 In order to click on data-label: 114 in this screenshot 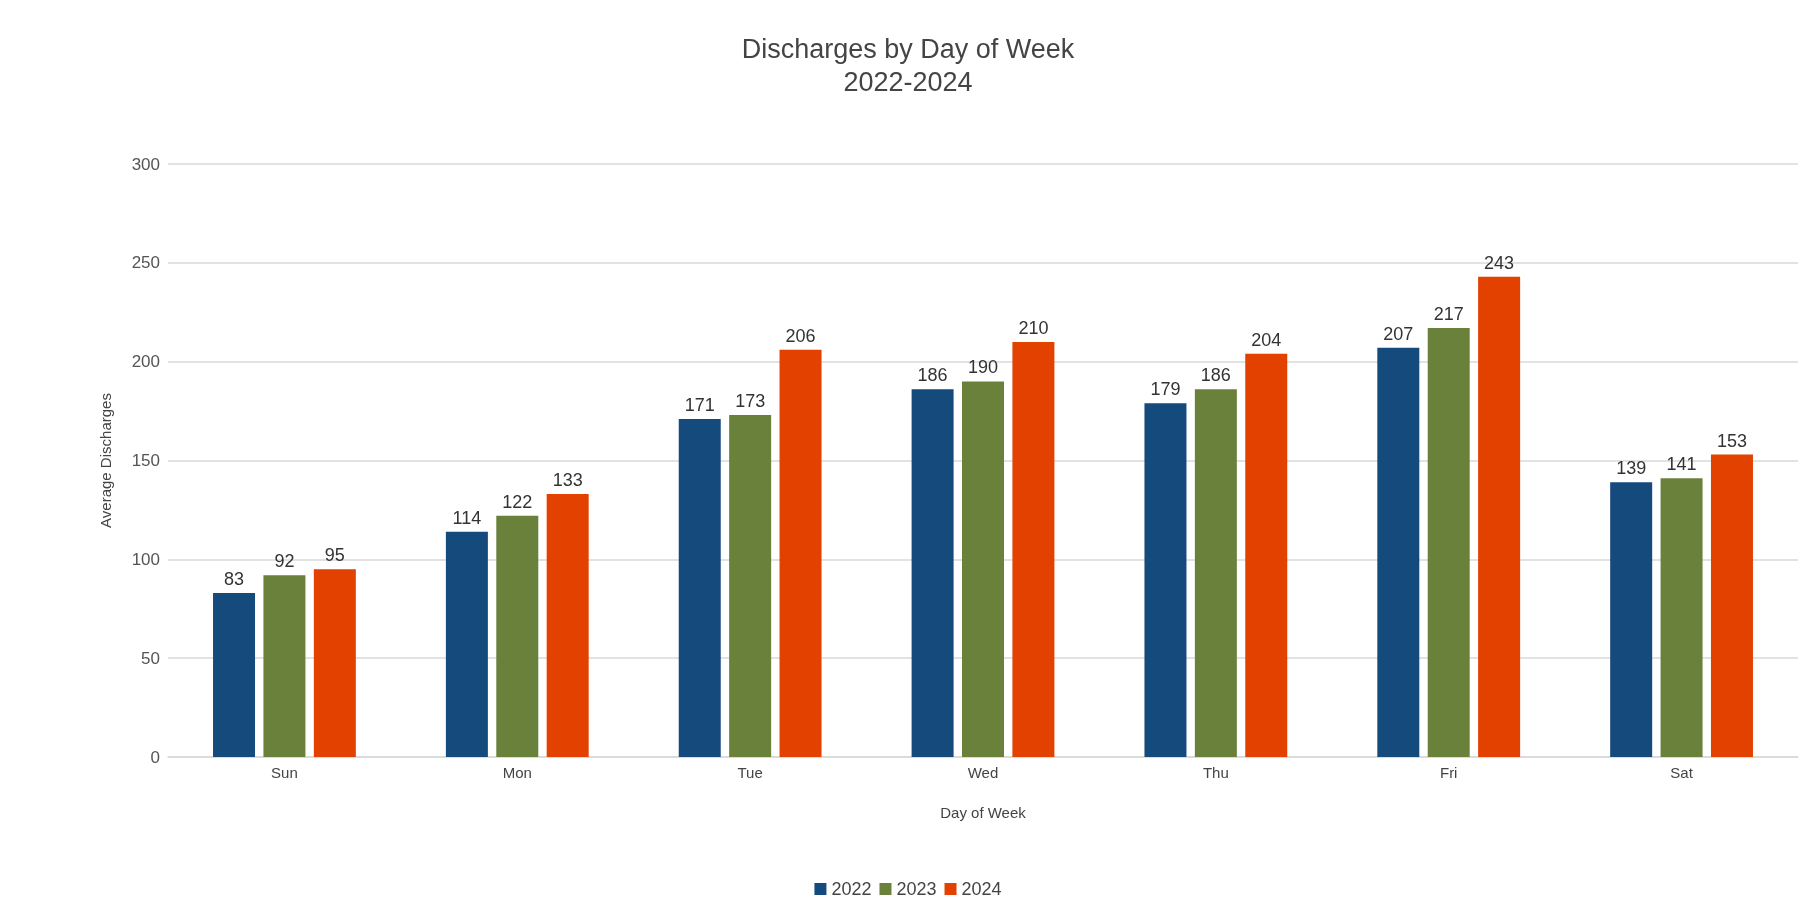, I will do `click(467, 517)`.